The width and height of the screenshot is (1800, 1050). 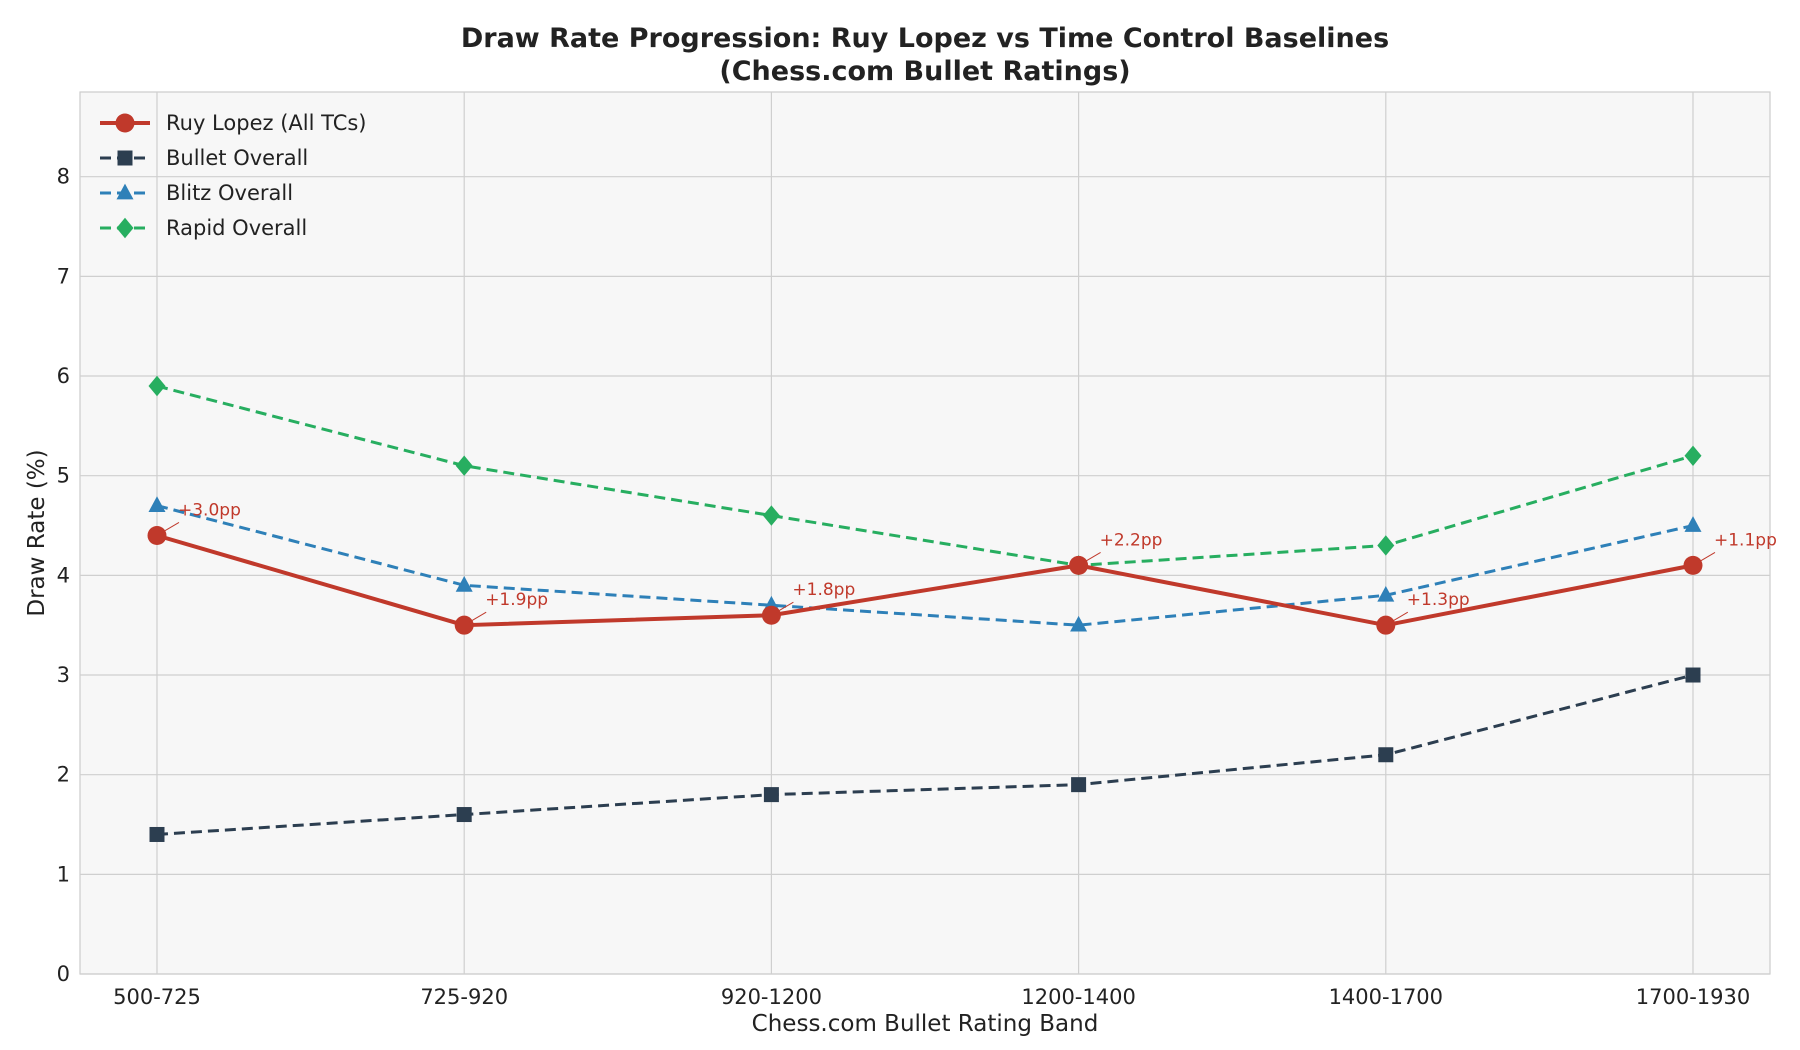 I want to click on x-tick-label: 725-920, so click(x=464, y=997).